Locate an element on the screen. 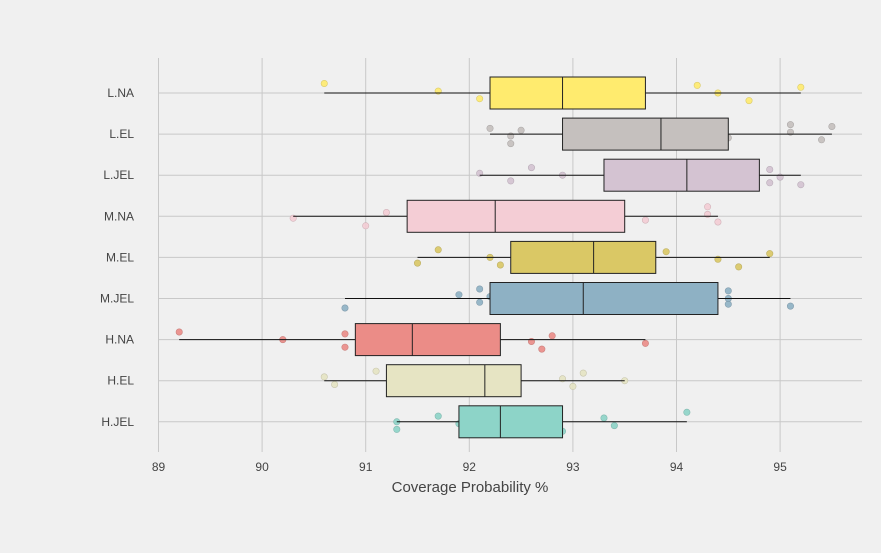 This screenshot has width=881, height=553. y-tick-label: L.JEL is located at coordinates (118, 175).